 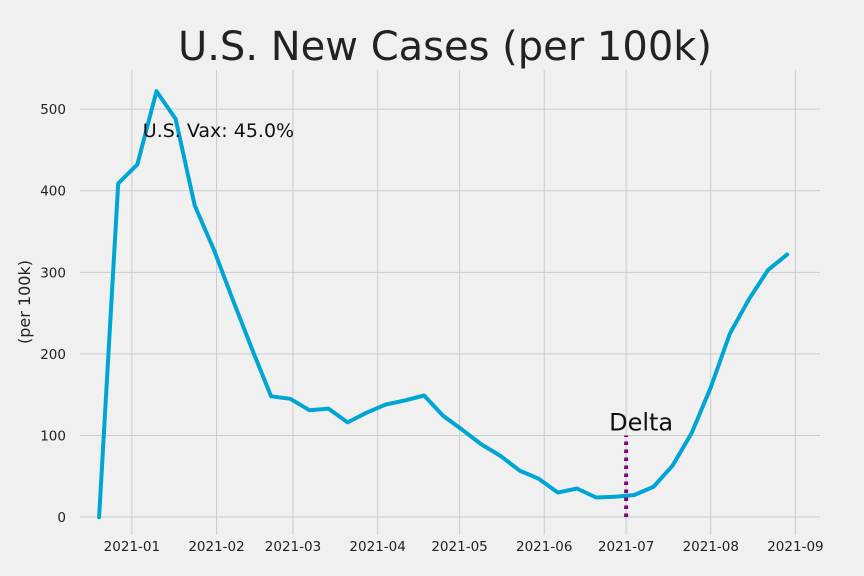 What do you see at coordinates (641, 422) in the screenshot?
I see `delta-label: Delta` at bounding box center [641, 422].